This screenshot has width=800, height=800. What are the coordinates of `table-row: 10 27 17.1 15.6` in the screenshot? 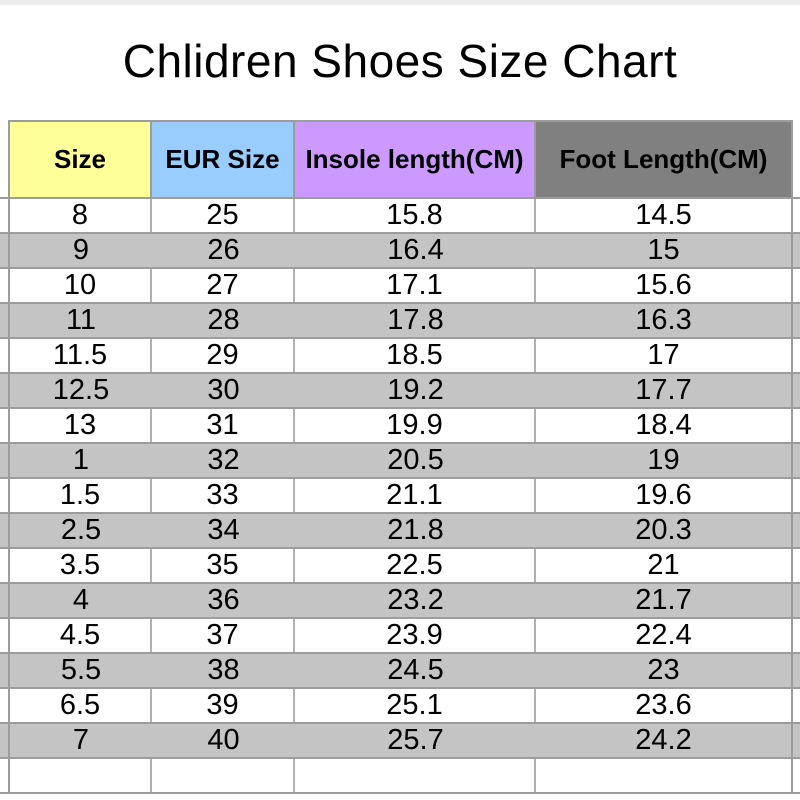 It's located at (400, 286).